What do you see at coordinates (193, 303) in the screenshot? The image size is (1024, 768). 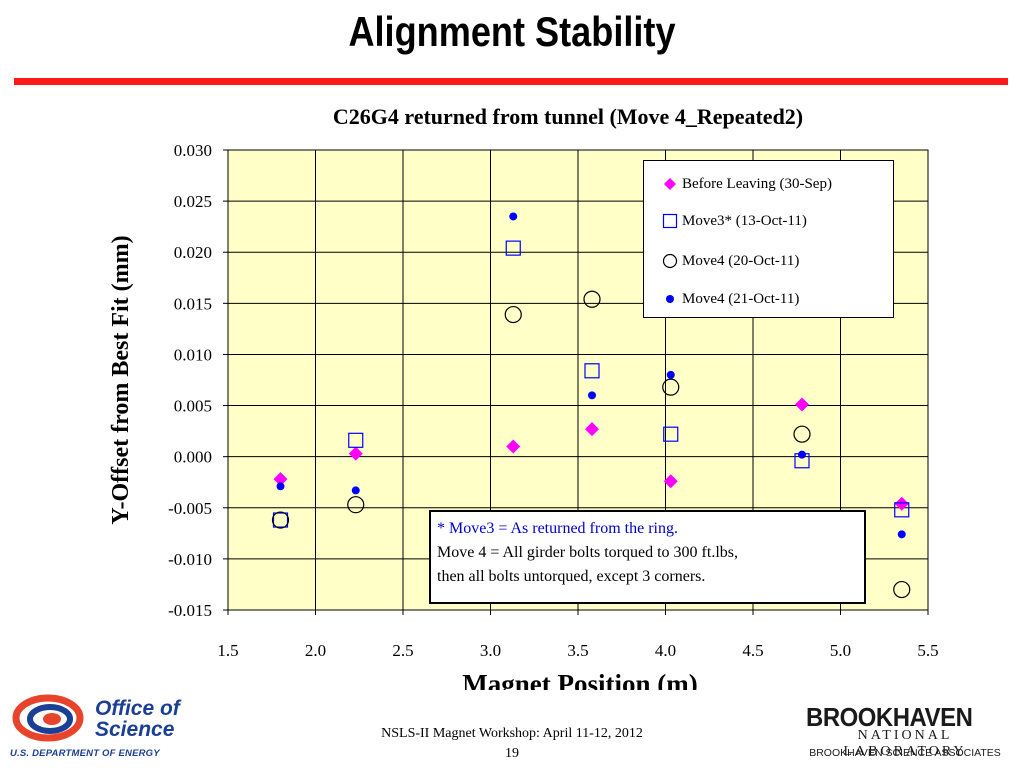 I see `y-tick-label: 0.015` at bounding box center [193, 303].